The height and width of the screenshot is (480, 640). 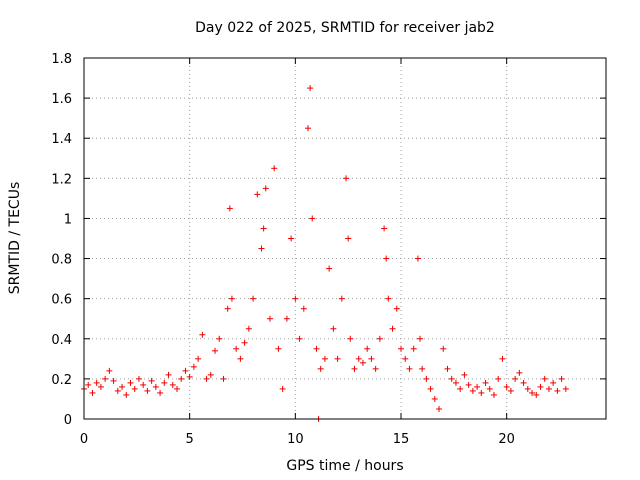 I want to click on x-tick-label: 0, so click(x=84, y=439).